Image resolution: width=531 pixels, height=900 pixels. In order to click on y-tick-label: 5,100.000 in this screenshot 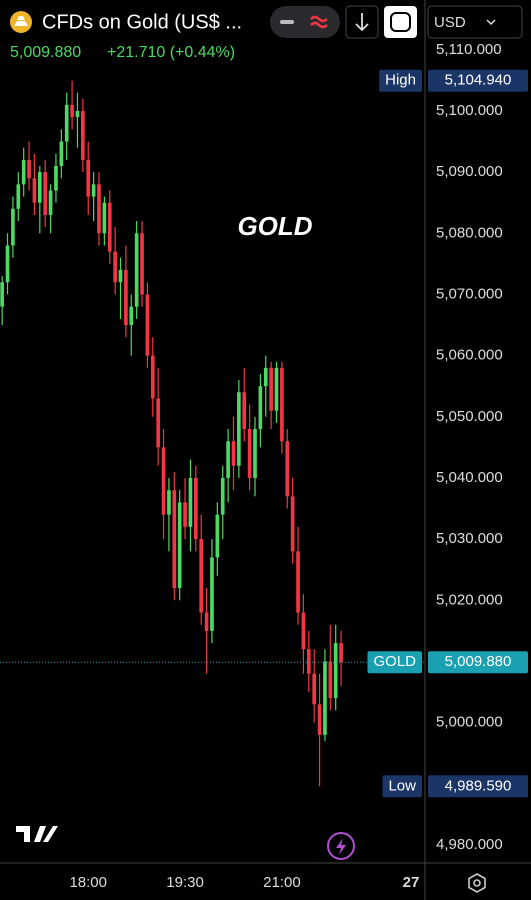, I will do `click(469, 110)`.